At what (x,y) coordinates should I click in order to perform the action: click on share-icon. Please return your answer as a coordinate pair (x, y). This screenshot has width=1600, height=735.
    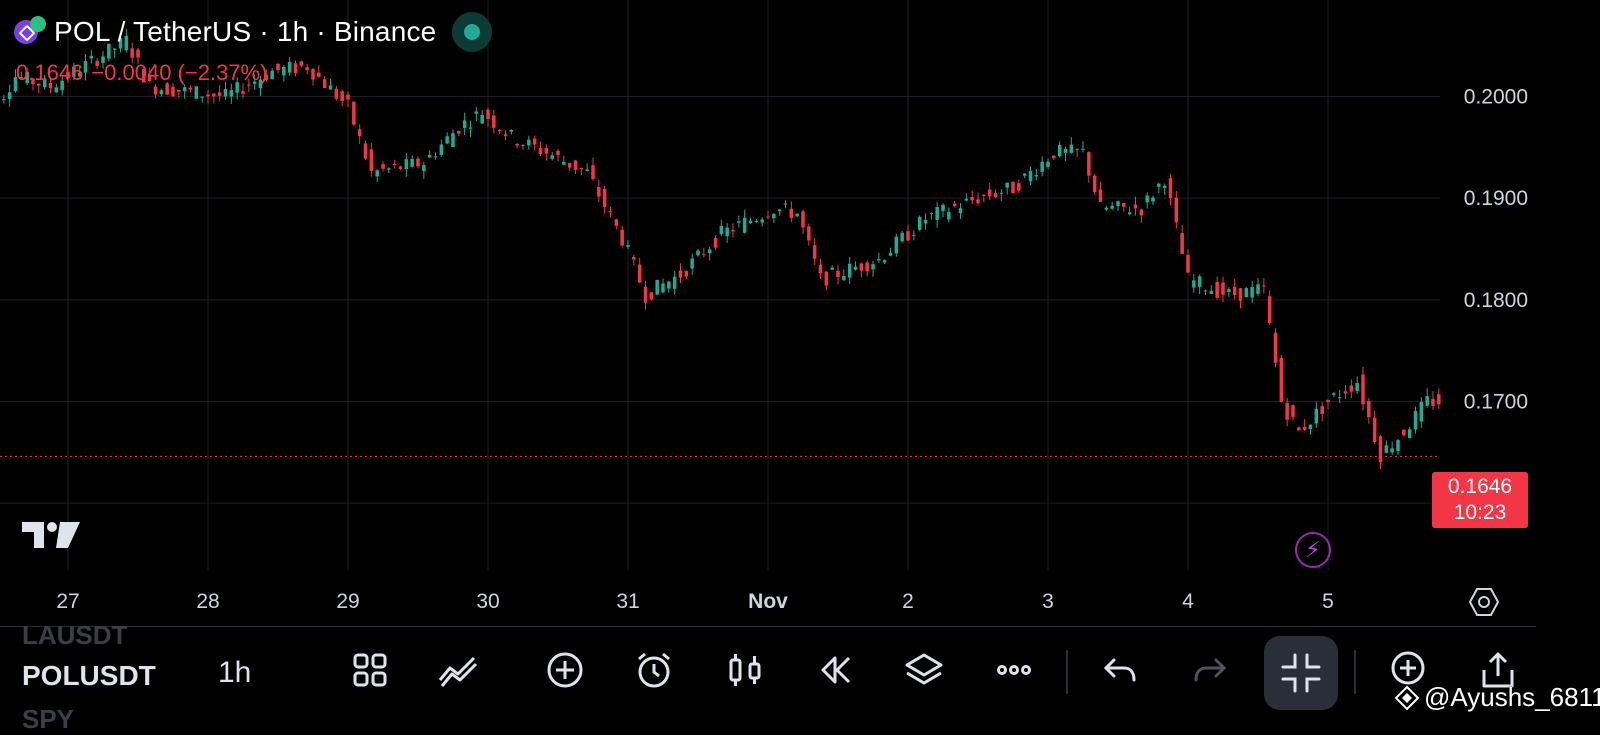
    Looking at the image, I should click on (1498, 670).